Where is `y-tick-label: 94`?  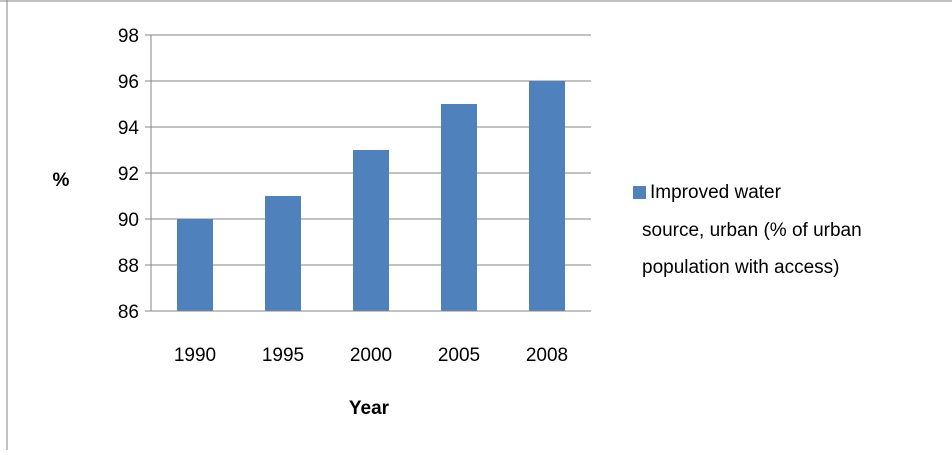
y-tick-label: 94 is located at coordinates (129, 128).